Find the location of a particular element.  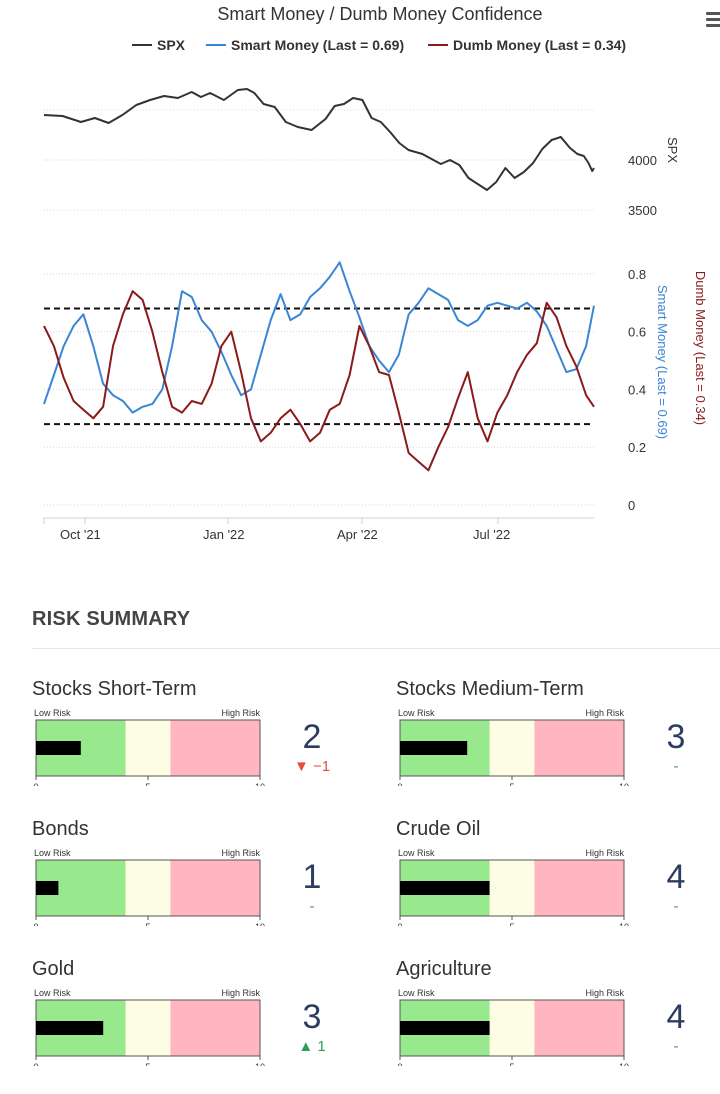

risk-card-title: Stocks Medium-Term is located at coordinates (490, 689).